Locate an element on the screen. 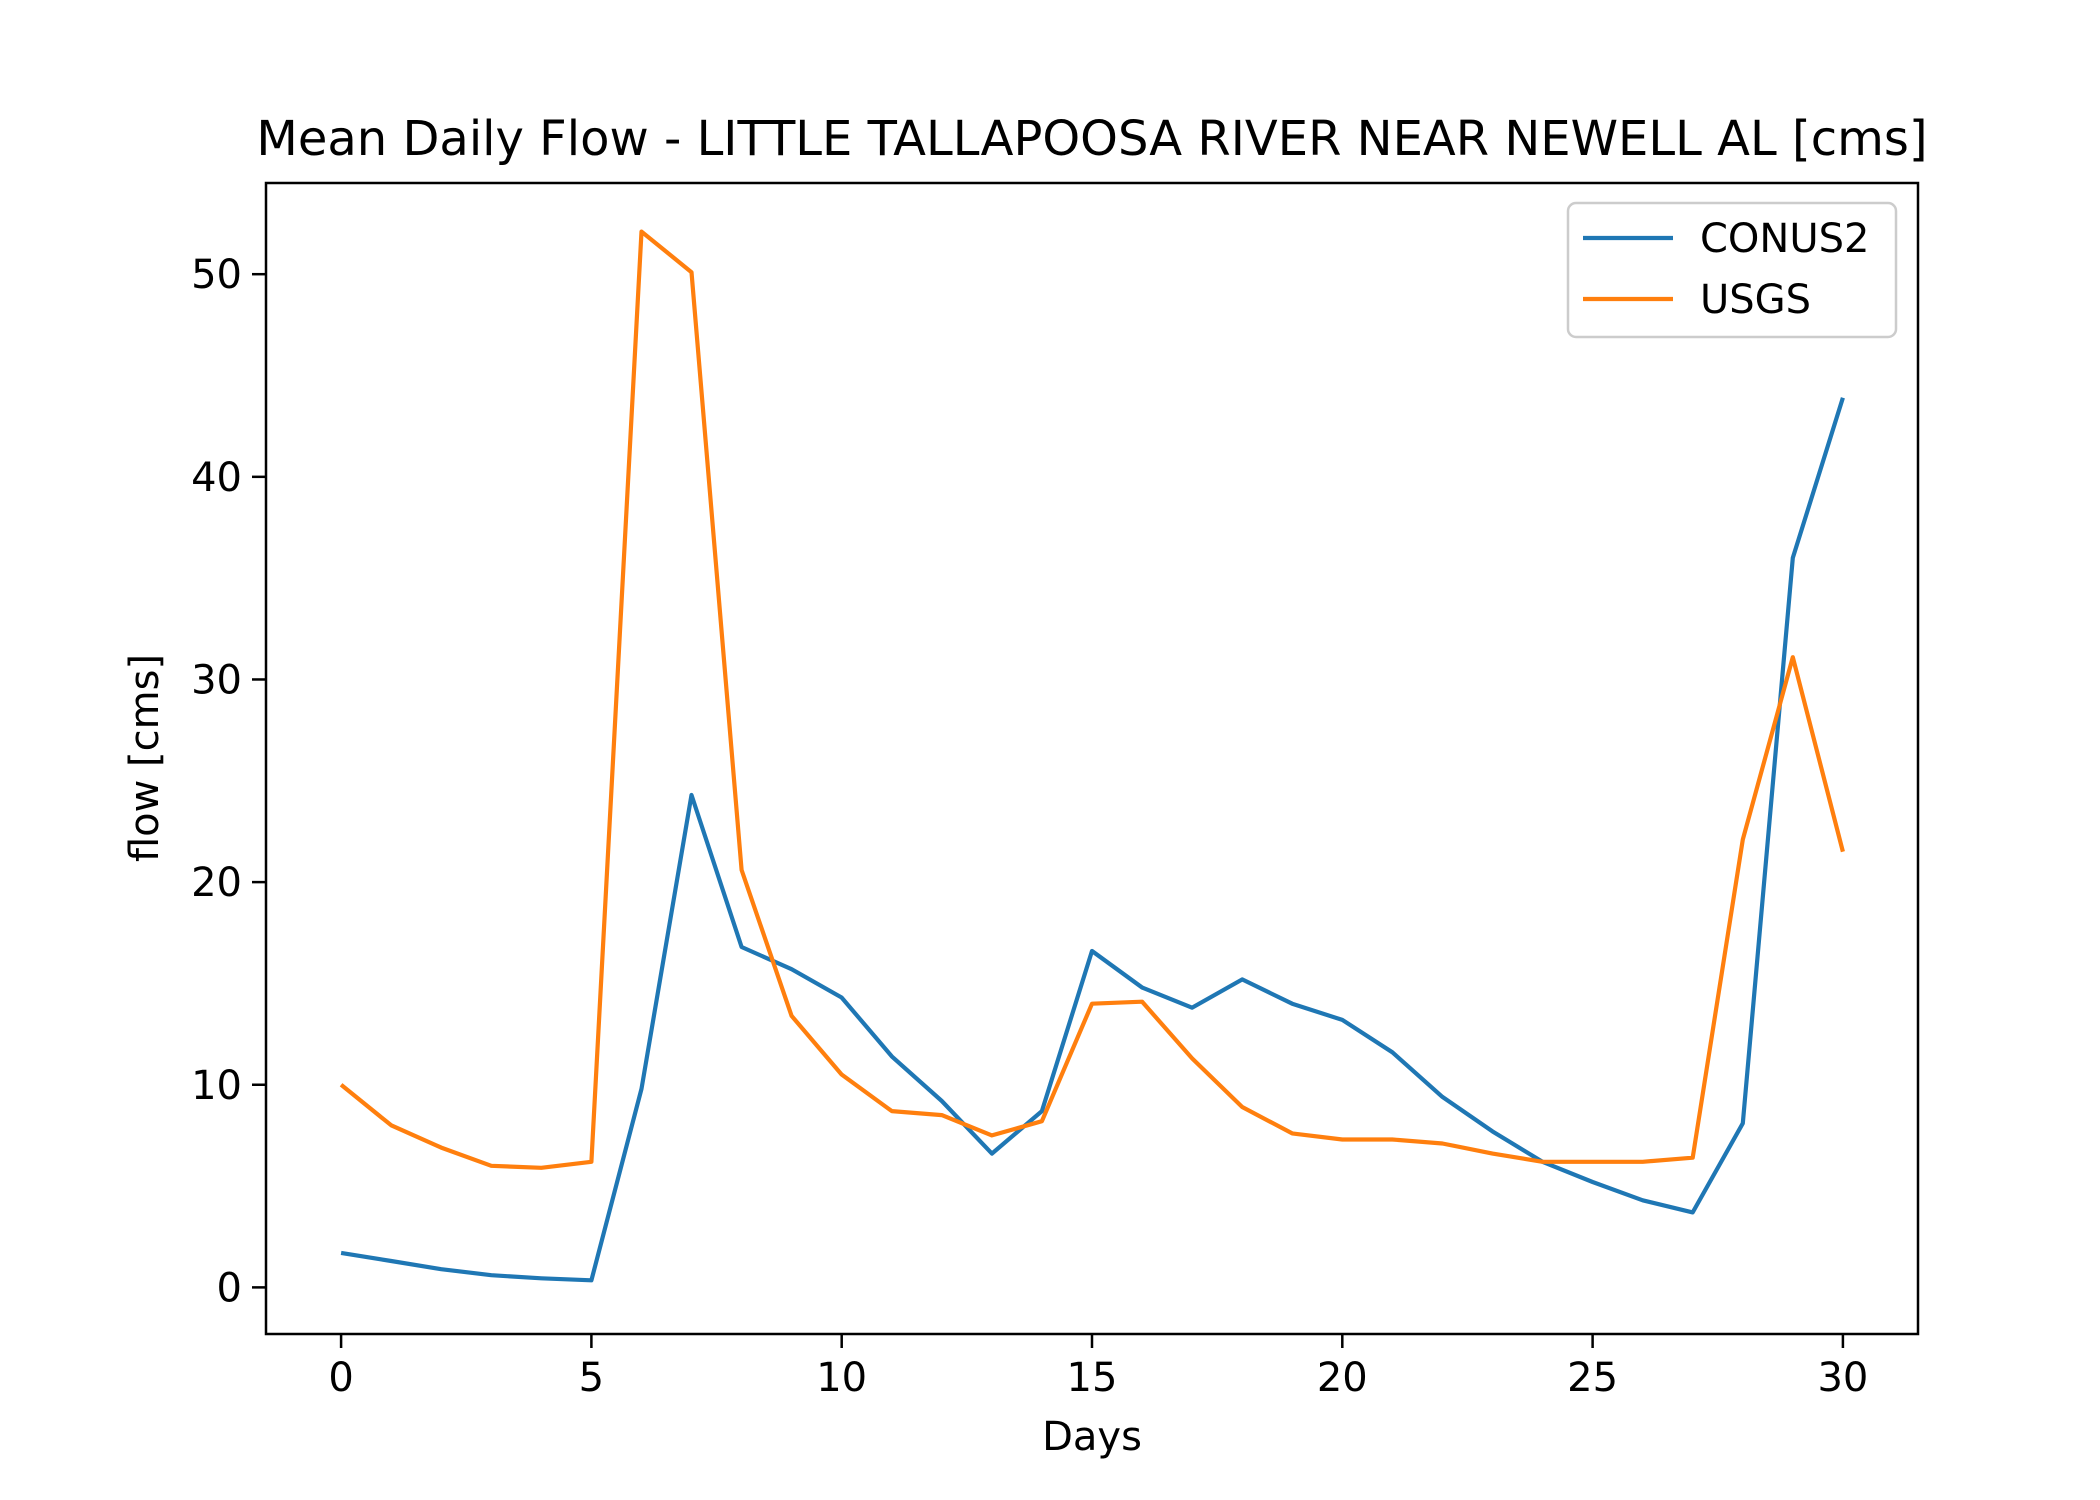  y-tick-label: 30 is located at coordinates (216, 680).